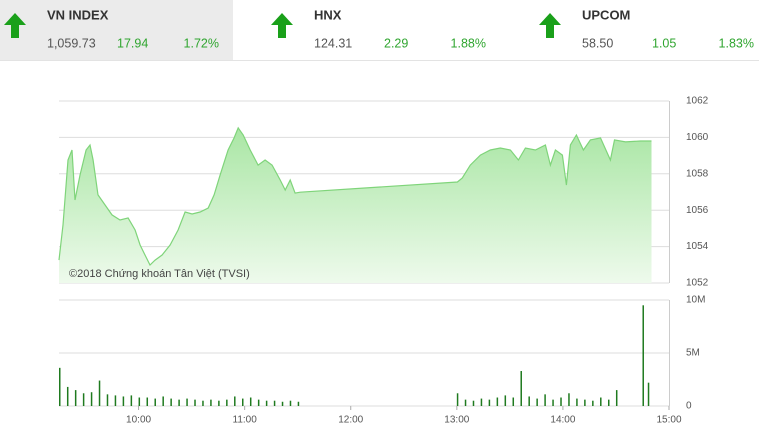  What do you see at coordinates (333, 43) in the screenshot?
I see `ticker-price: 124.31` at bounding box center [333, 43].